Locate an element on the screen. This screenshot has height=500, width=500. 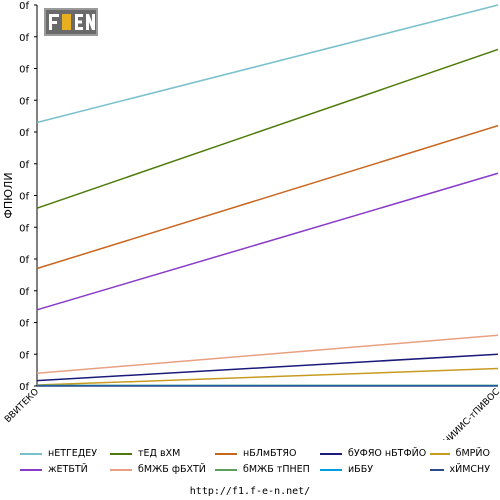
legend-item: бУФЯО нБТФЙО is located at coordinates (375, 453).